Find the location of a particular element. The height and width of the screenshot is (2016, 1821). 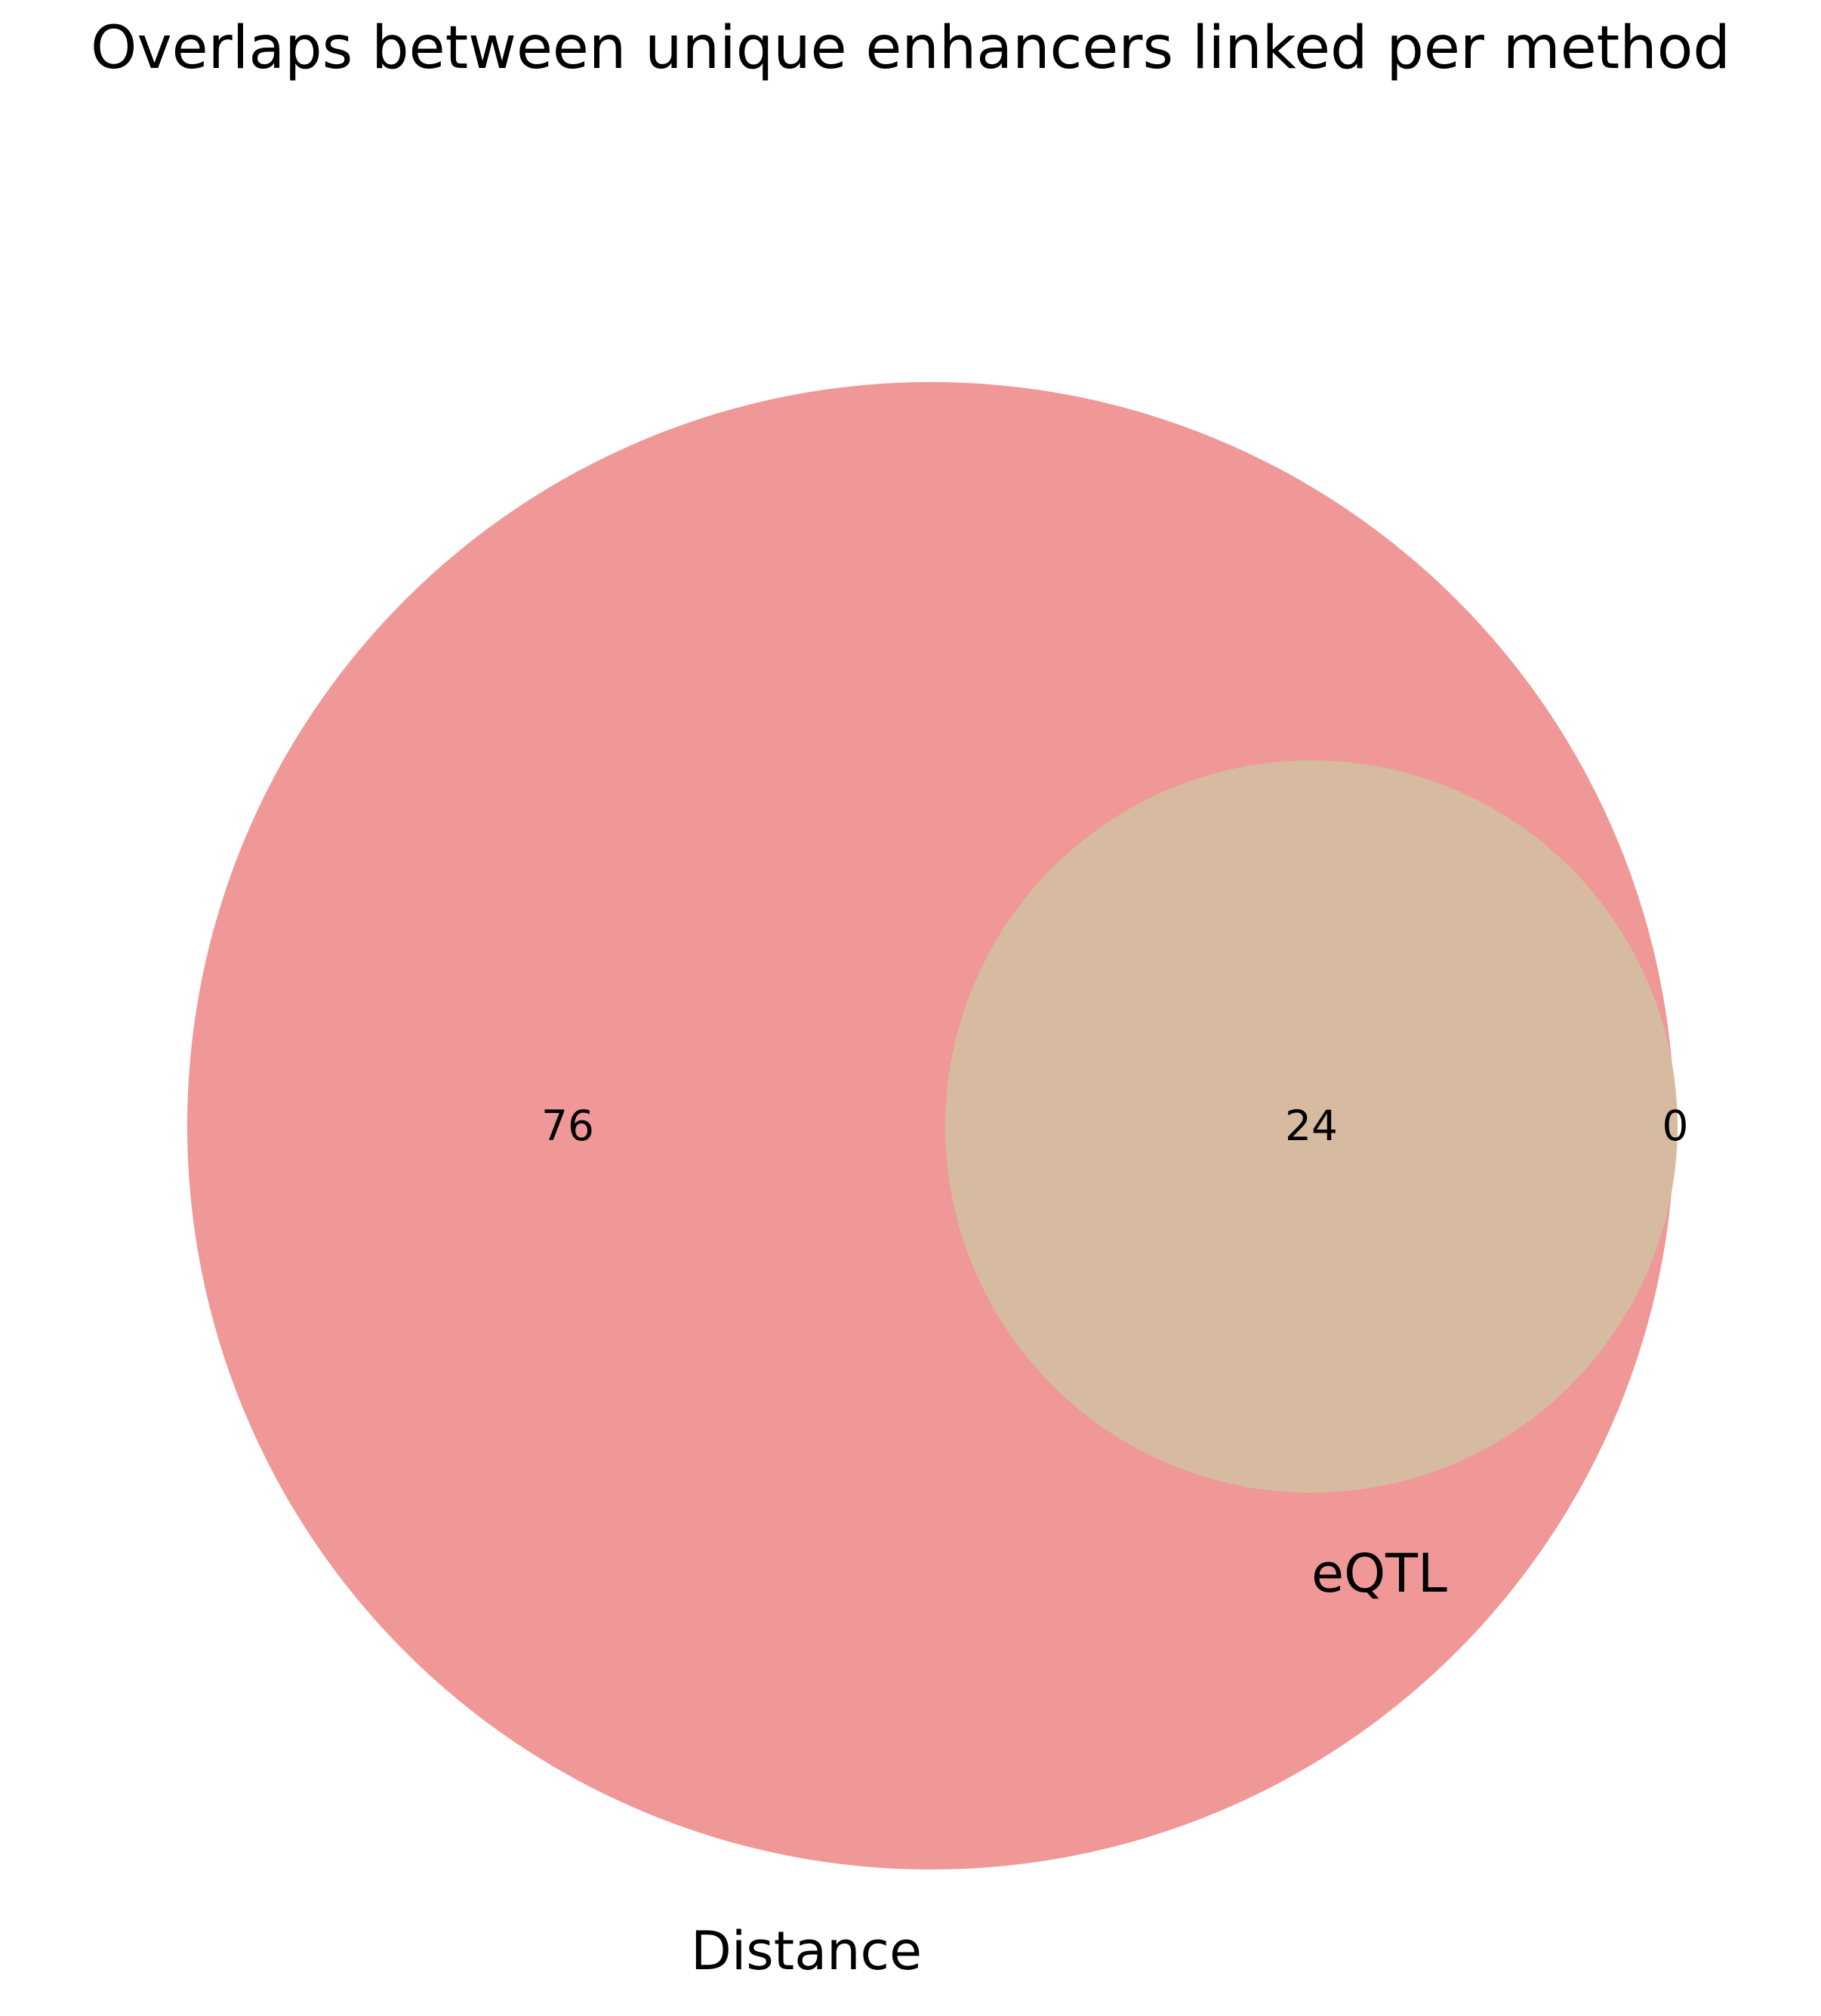

eqtl-set-circle is located at coordinates (1311, 1126).